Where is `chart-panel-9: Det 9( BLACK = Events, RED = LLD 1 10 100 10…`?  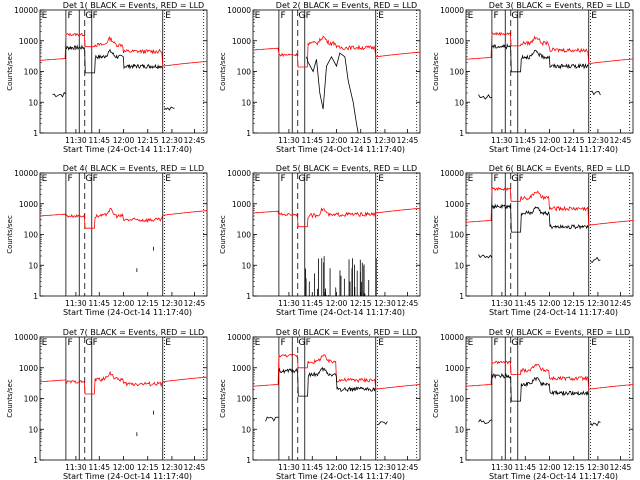
chart-panel-9: Det 9( BLACK = Events, RED = LLD 1 10 100 10… is located at coordinates (533, 404).